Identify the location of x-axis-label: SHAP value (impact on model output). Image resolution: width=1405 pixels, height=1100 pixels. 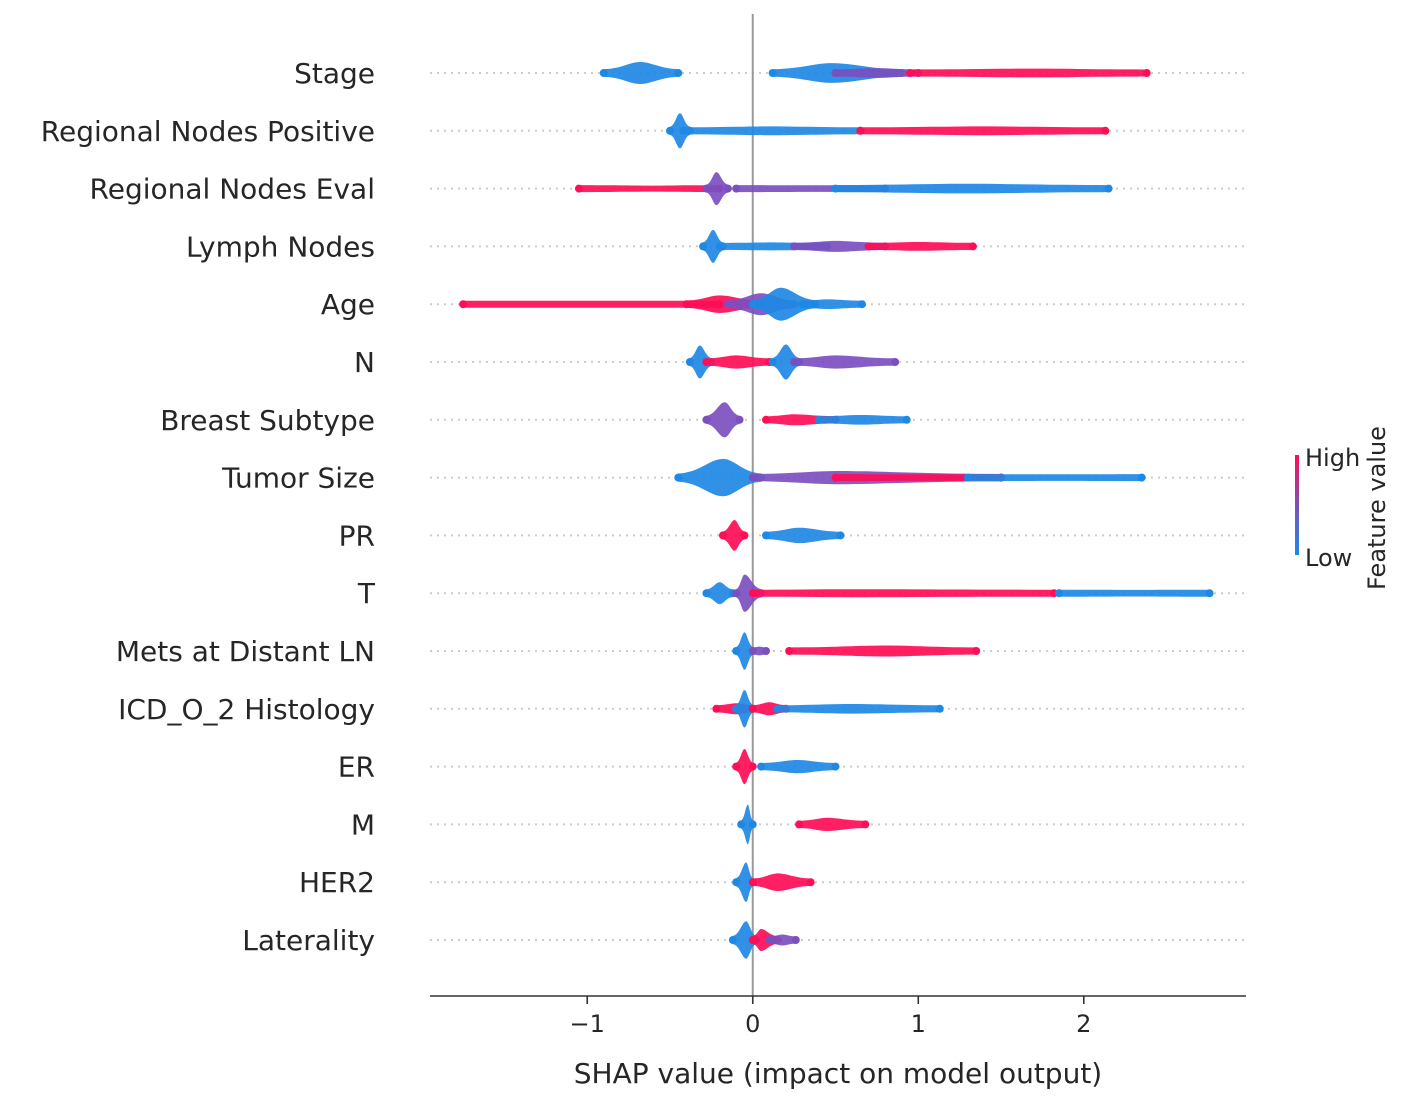
(838, 1073).